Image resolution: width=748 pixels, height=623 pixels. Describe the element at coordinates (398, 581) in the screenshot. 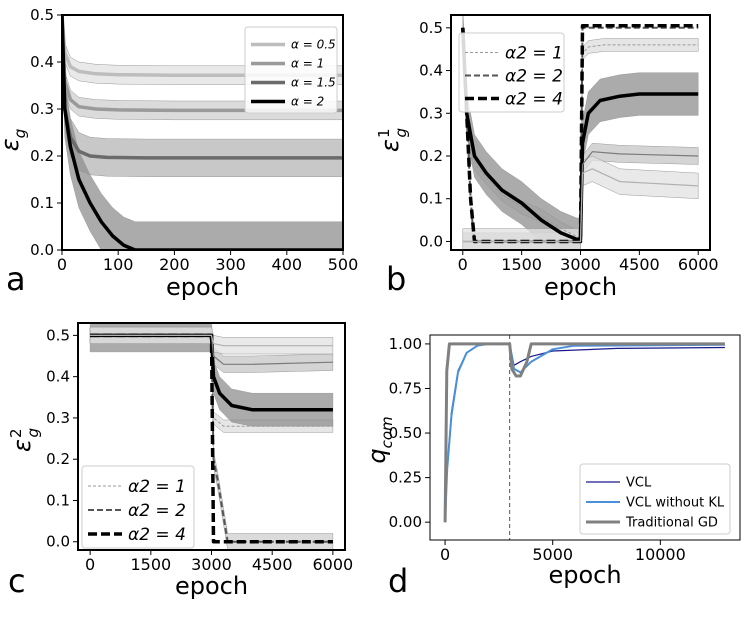

I see `panel-letter-d: d` at that location.